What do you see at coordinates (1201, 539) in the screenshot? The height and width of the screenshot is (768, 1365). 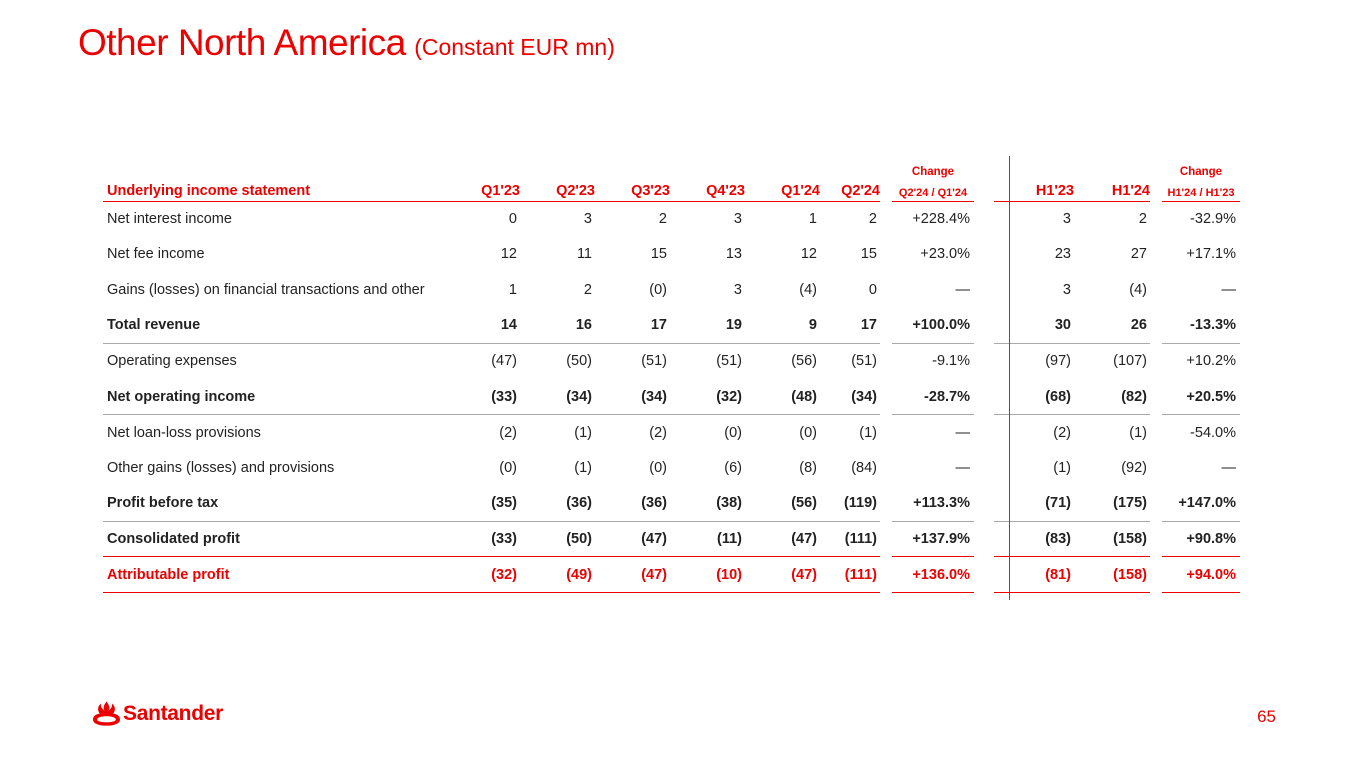 I see `change-h-value: +90.8%` at bounding box center [1201, 539].